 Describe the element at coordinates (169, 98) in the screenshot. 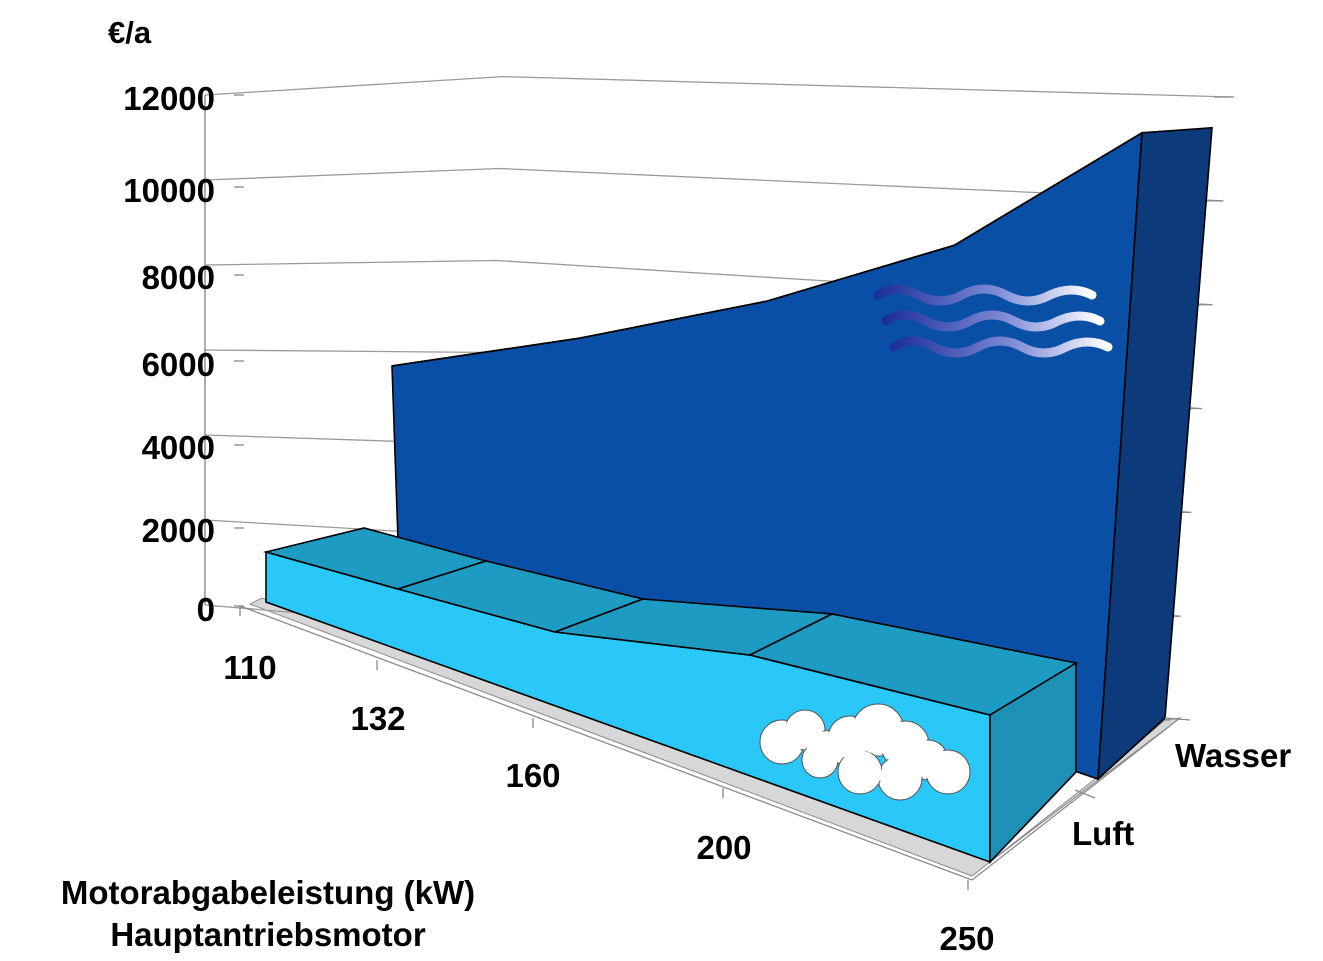

I see `y-tick-label: 12000` at that location.